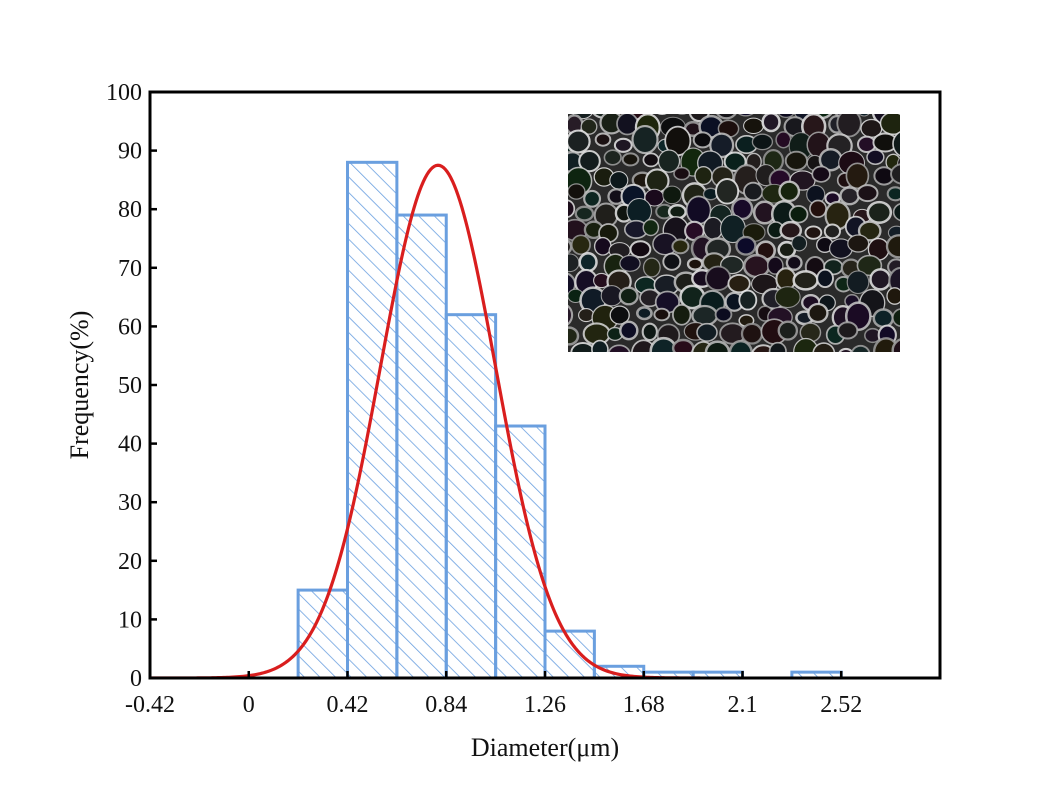 The width and height of the screenshot is (1045, 800). I want to click on x-tick-label: 2.52, so click(841, 705).